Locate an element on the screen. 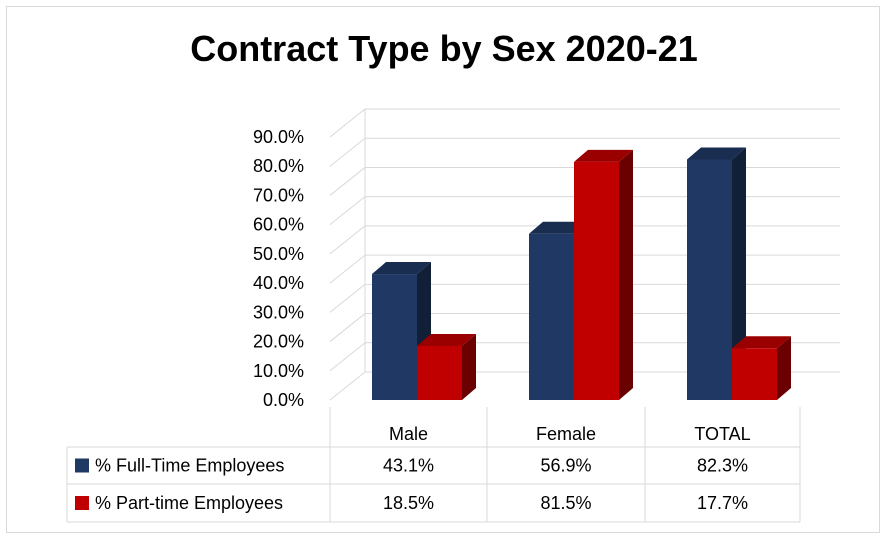 Image resolution: width=888 pixels, height=541 pixels. y-tick-label: 70.0% is located at coordinates (278, 195).